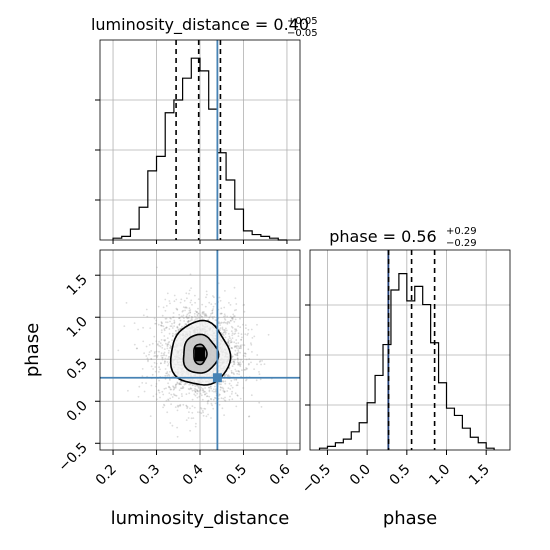 The image size is (550, 550). What do you see at coordinates (406, 361) in the screenshot?
I see `phase-histogram-step` at bounding box center [406, 361].